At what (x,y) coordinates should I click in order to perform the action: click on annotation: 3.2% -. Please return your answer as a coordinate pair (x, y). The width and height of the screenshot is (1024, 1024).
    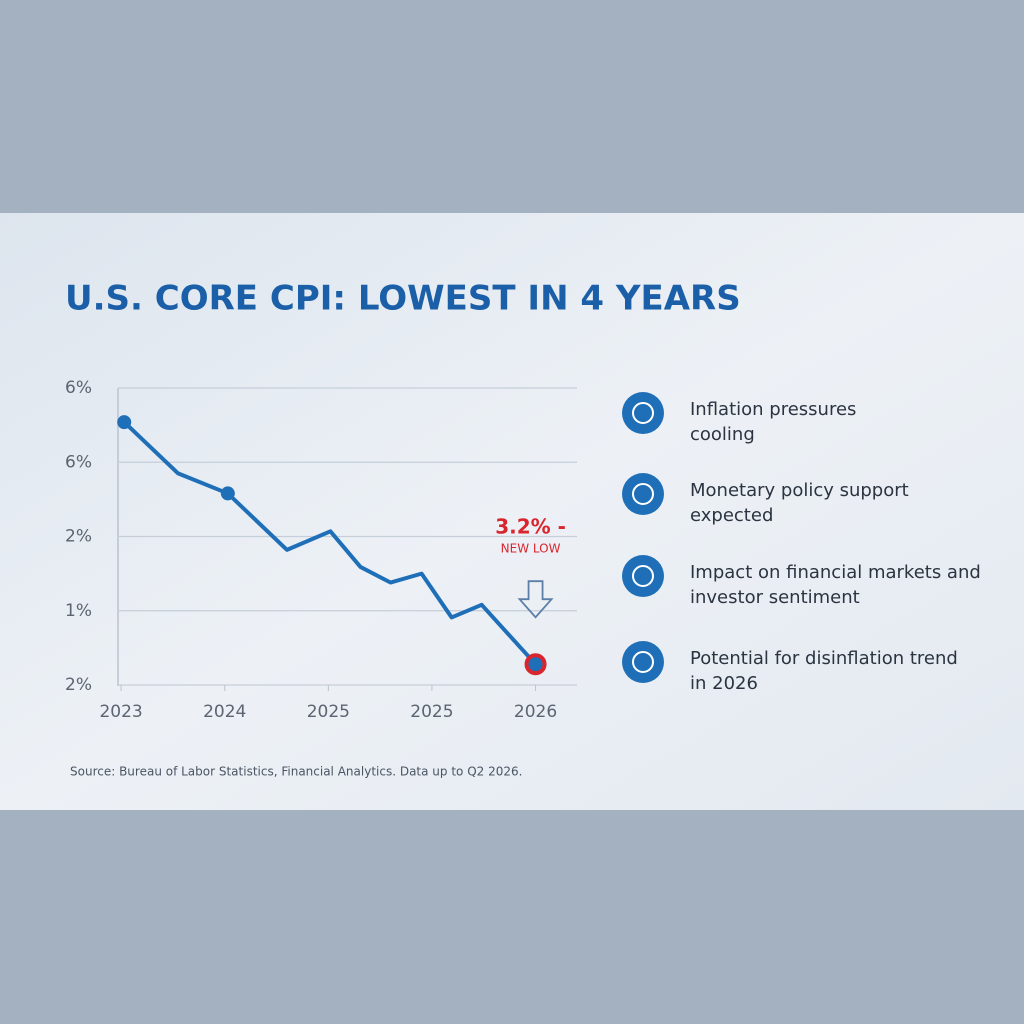
    Looking at the image, I should click on (530, 527).